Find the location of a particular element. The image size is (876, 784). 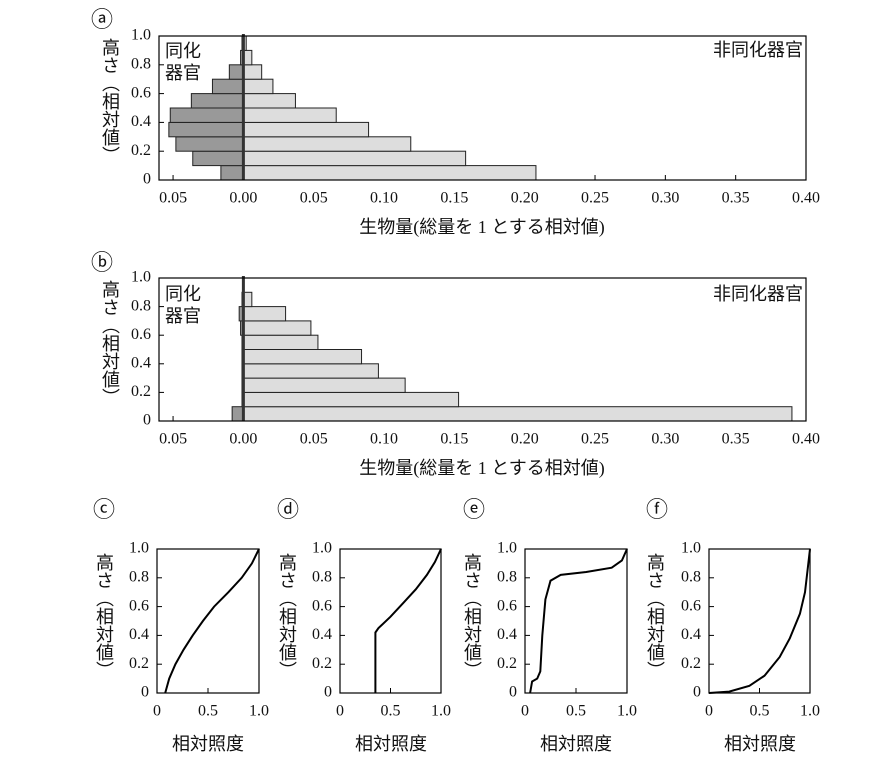

x-tick-label: 0.40 is located at coordinates (806, 198).